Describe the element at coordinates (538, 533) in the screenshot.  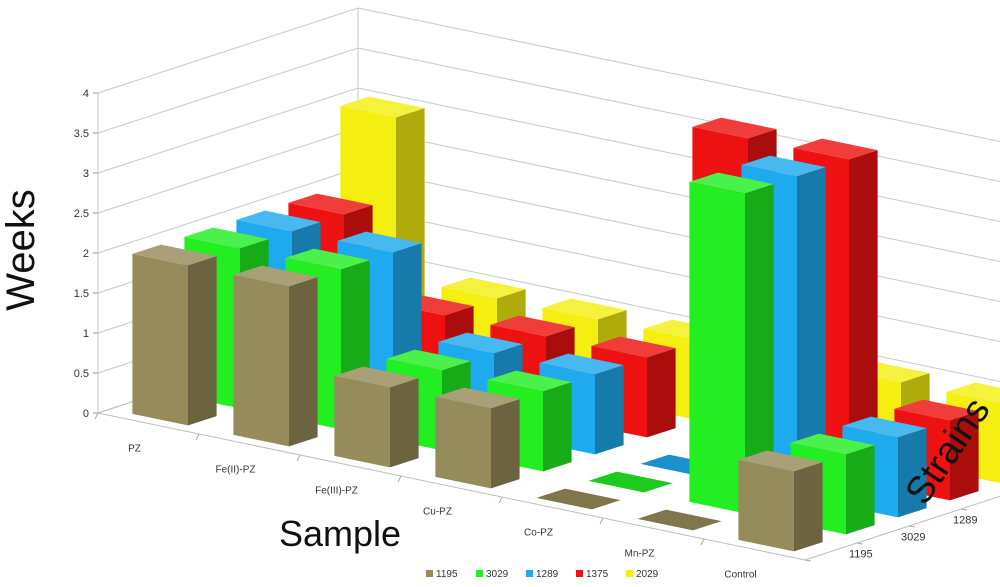
I see `x-tick-label: Co-PZ` at that location.